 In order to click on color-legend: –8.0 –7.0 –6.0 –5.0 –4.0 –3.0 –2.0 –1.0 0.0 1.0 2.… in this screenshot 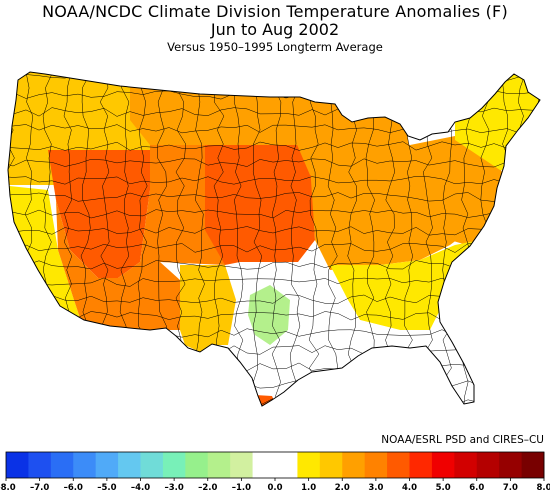, I will do `click(275, 471)`.